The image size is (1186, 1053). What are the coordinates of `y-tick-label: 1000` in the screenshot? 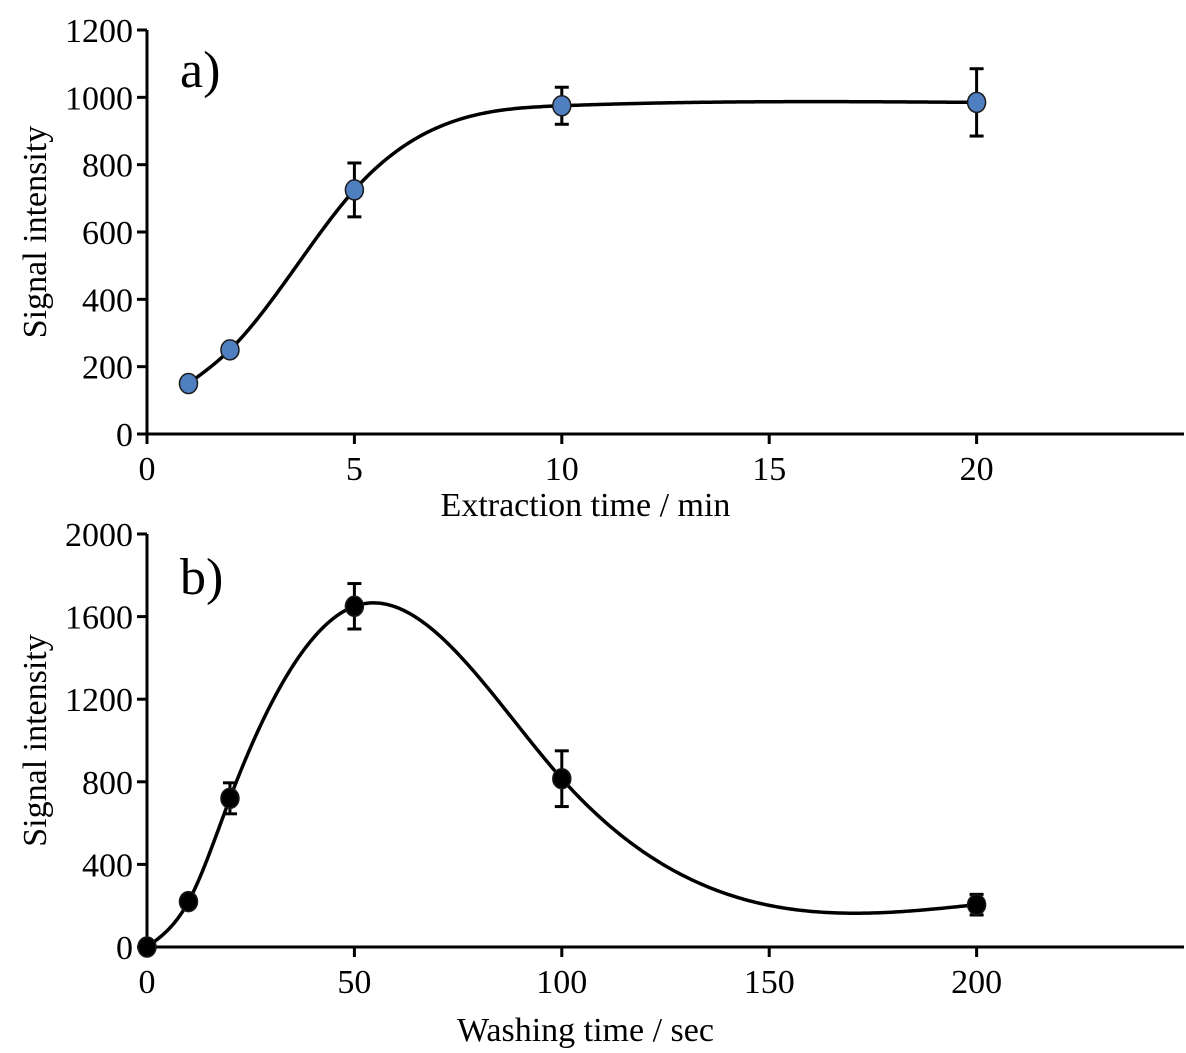 It's located at (99, 98).